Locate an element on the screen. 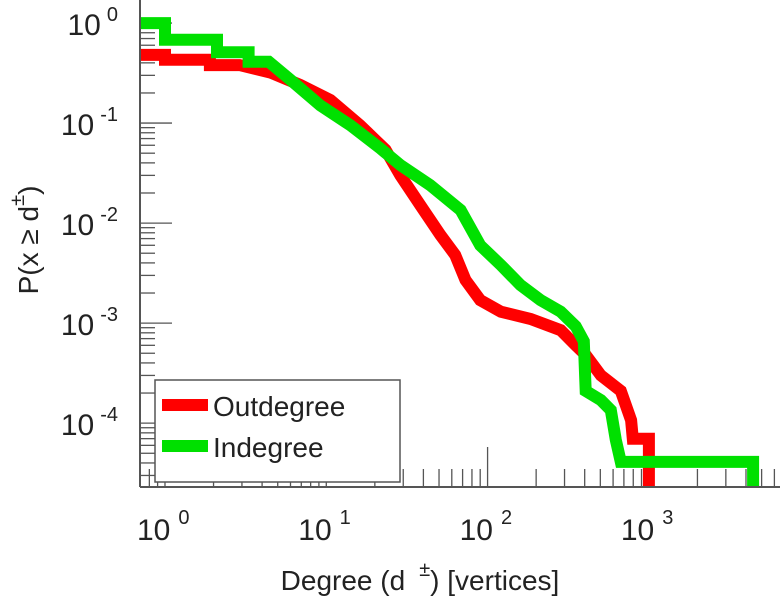 The height and width of the screenshot is (600, 780). legend: Outdegree Indegree is located at coordinates (277, 431).